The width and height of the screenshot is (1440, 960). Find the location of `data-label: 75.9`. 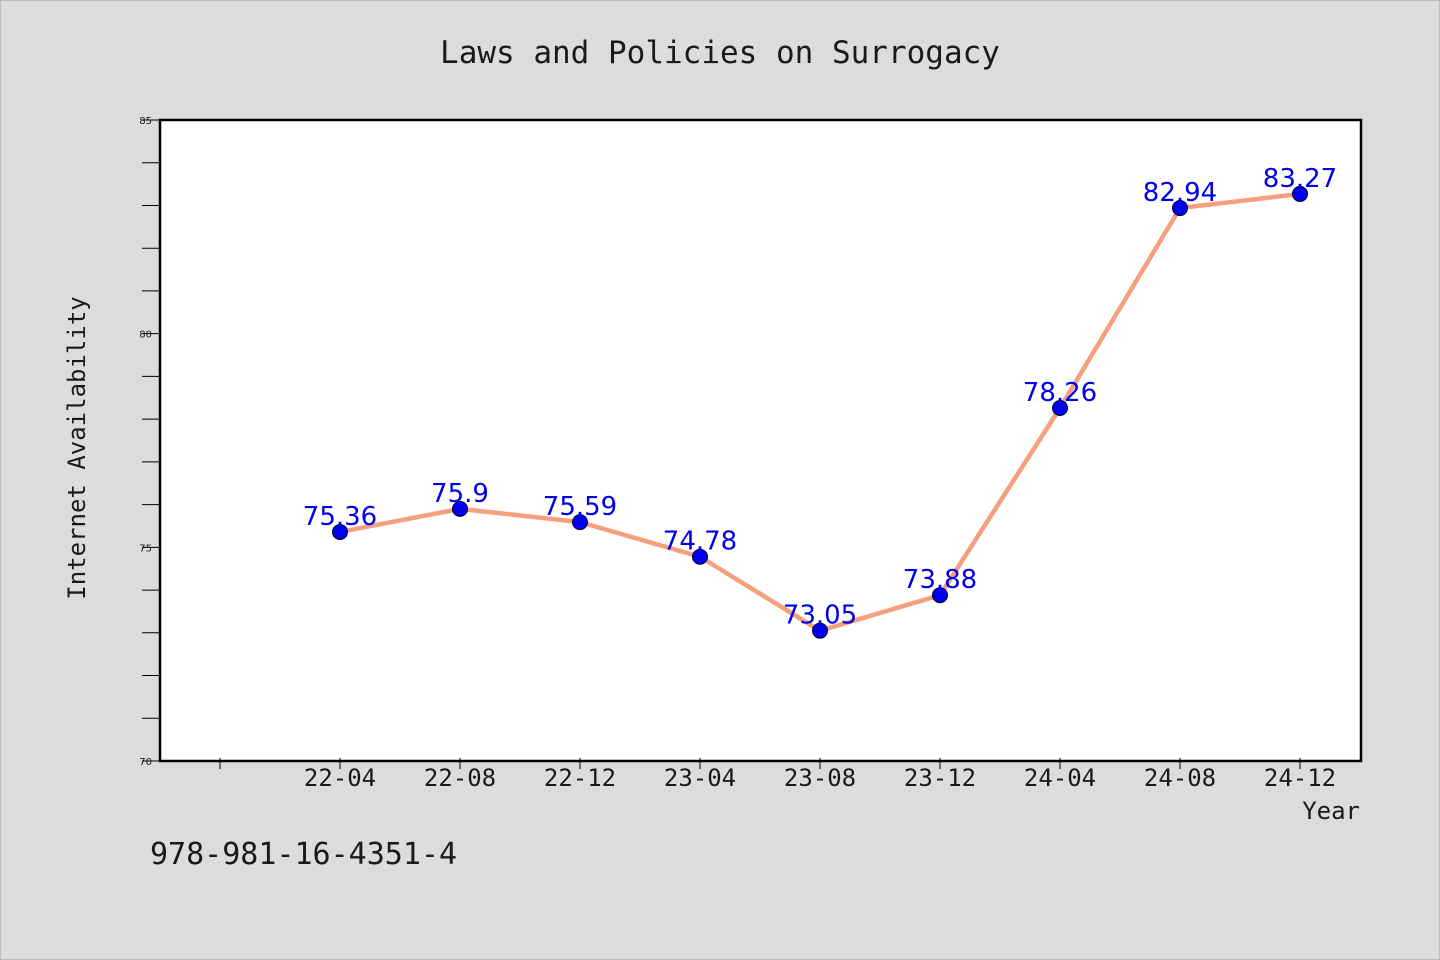

data-label: 75.9 is located at coordinates (460, 494).